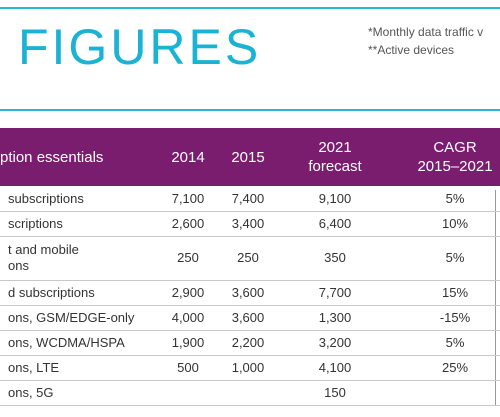 This screenshot has height=417, width=500. Describe the element at coordinates (335, 292) in the screenshot. I see `cell: 7,700` at that location.